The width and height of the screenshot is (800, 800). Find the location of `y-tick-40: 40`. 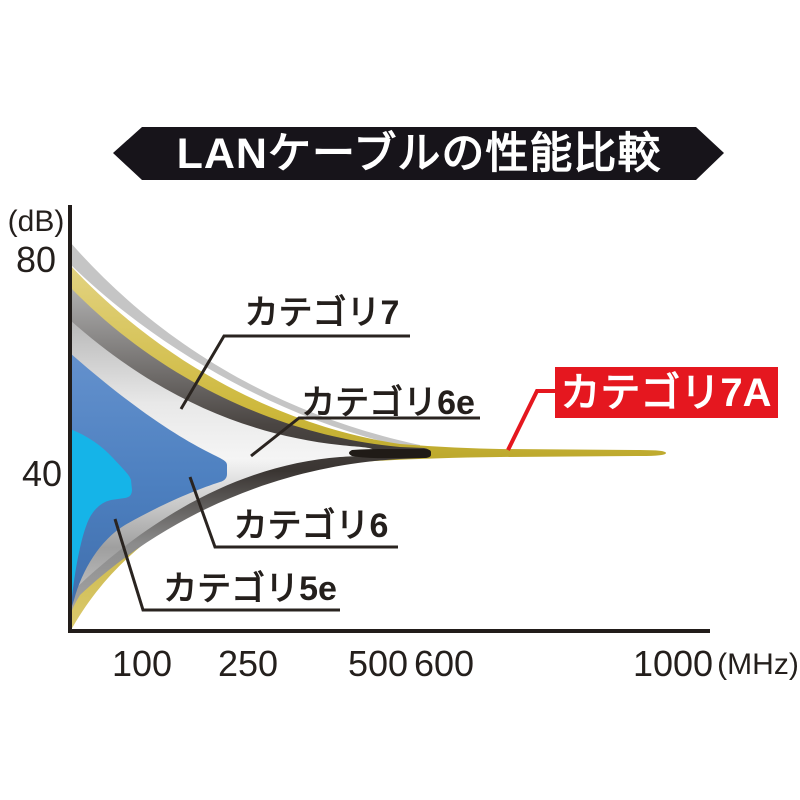

y-tick-40: 40 is located at coordinates (42, 473).